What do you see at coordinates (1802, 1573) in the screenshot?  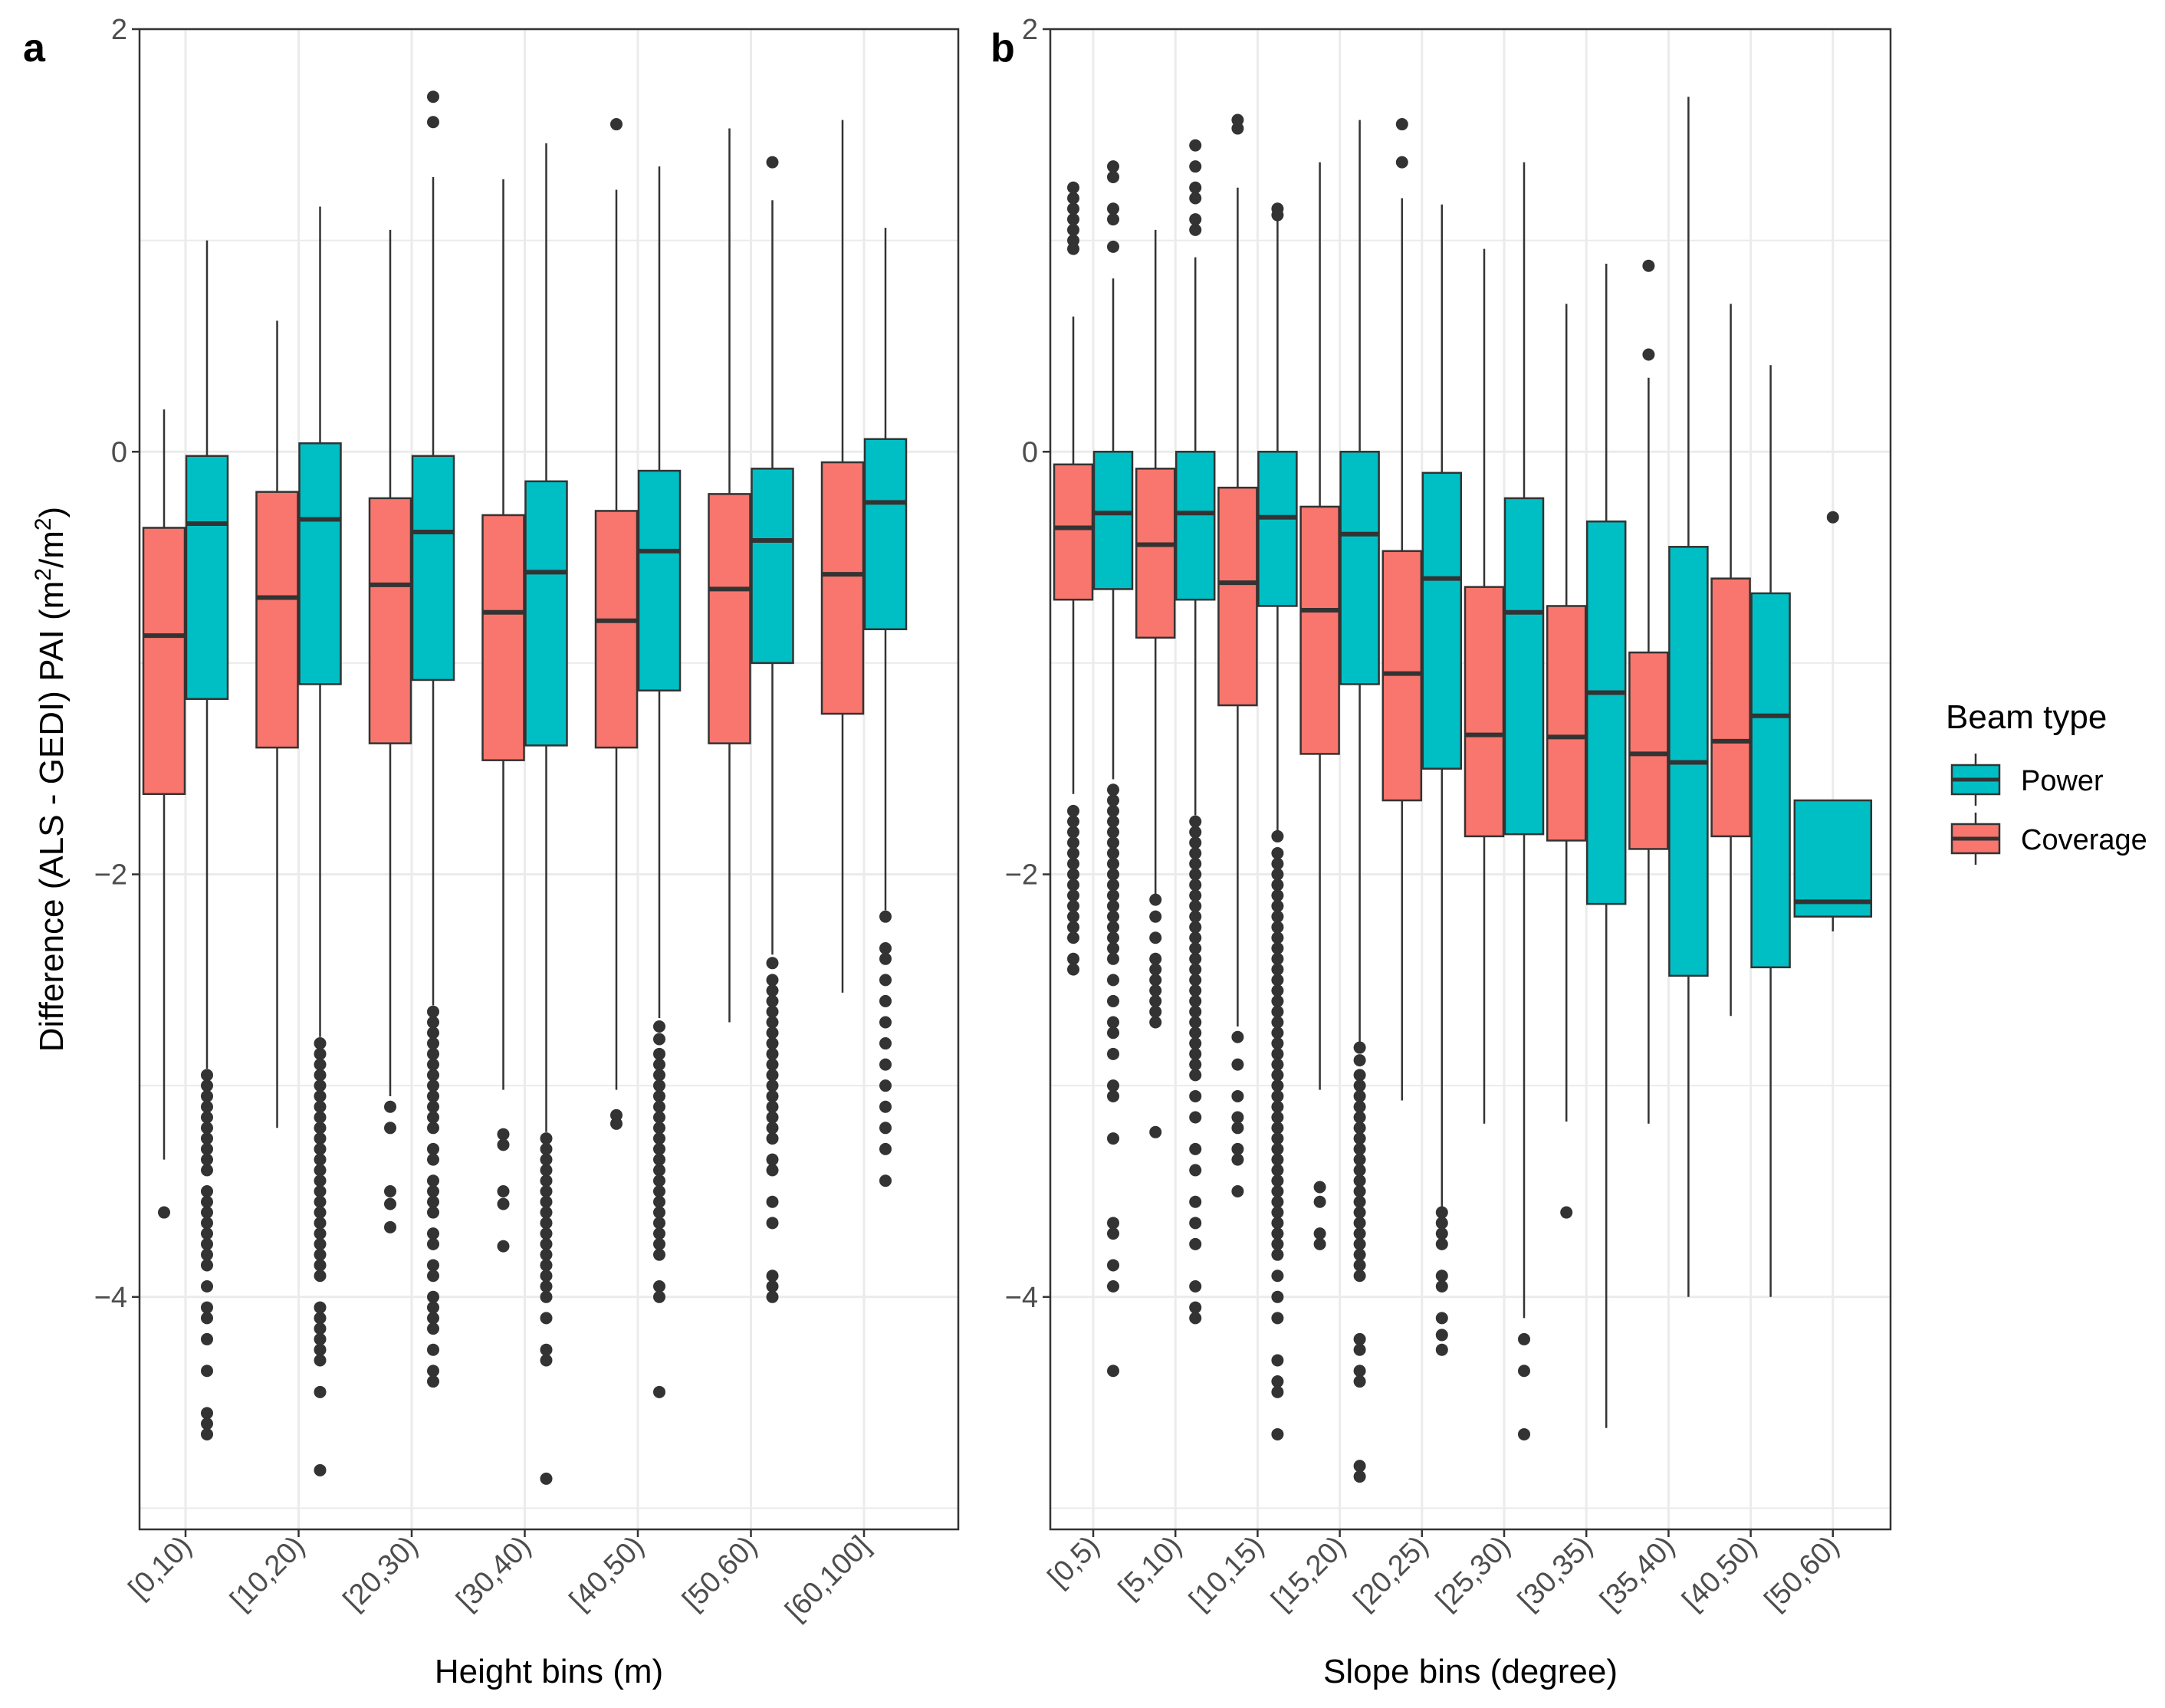 I see `x-tick-label: [50,60)` at bounding box center [1802, 1573].